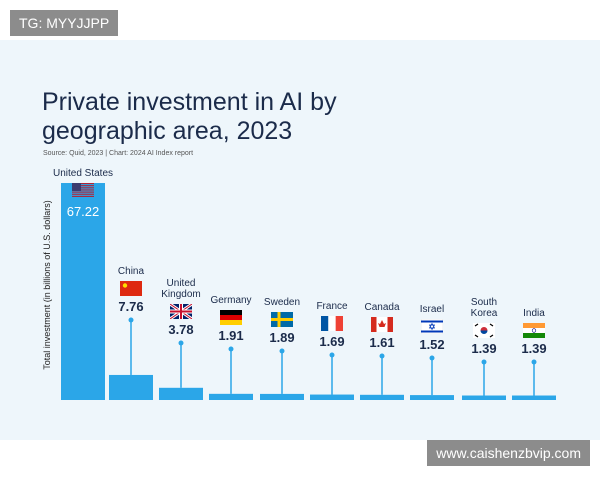 The height and width of the screenshot is (480, 600). What do you see at coordinates (131, 271) in the screenshot?
I see `category-label: China` at bounding box center [131, 271].